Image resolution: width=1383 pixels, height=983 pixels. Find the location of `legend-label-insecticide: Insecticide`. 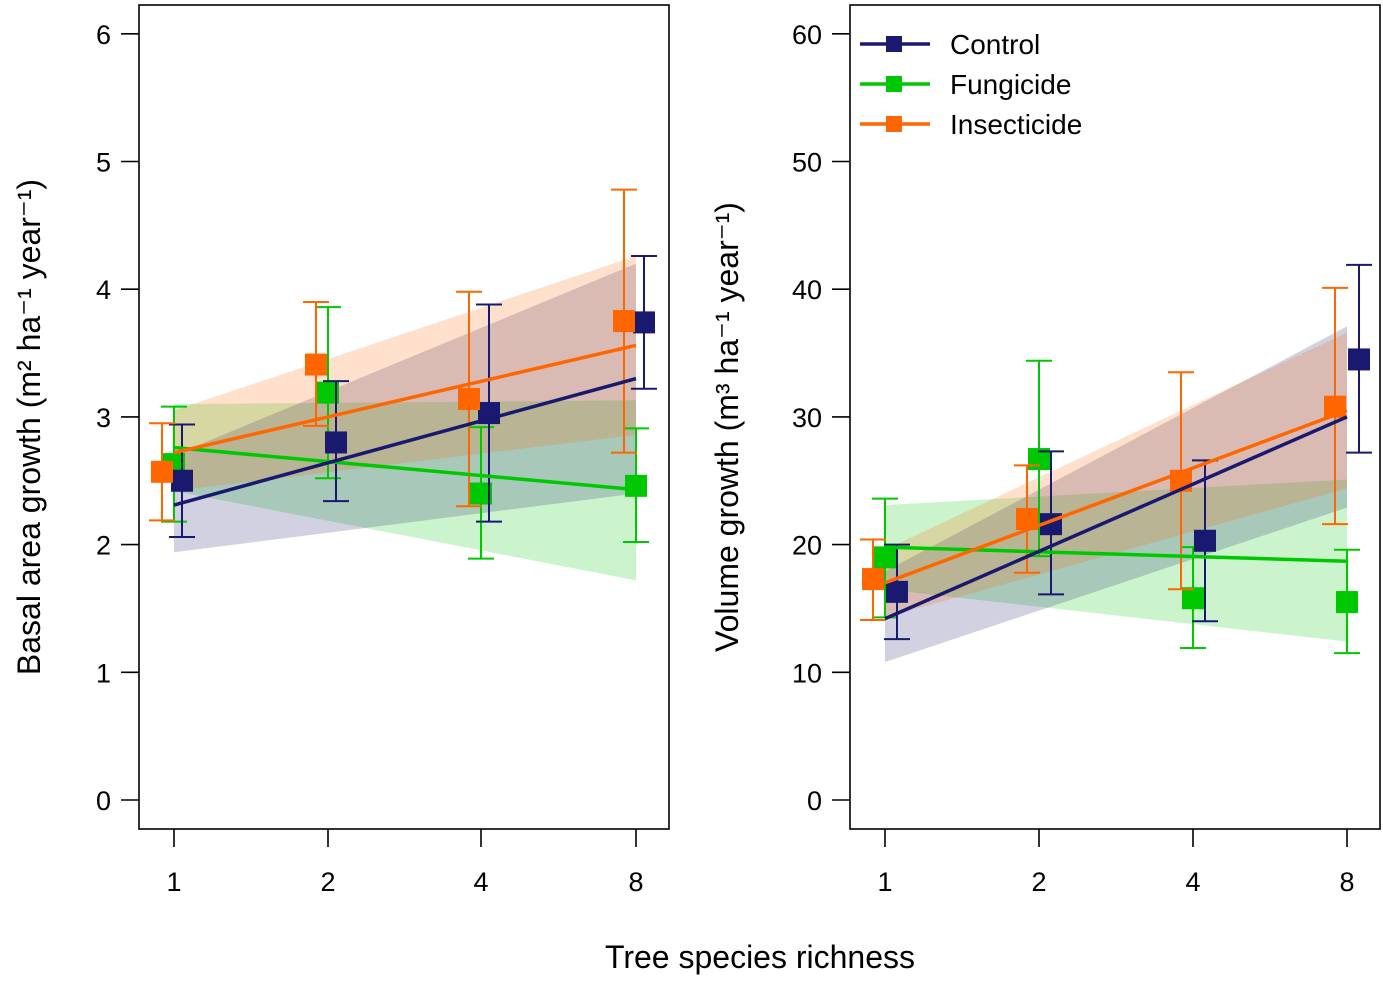

legend-label-insecticide: Insecticide is located at coordinates (1016, 124).